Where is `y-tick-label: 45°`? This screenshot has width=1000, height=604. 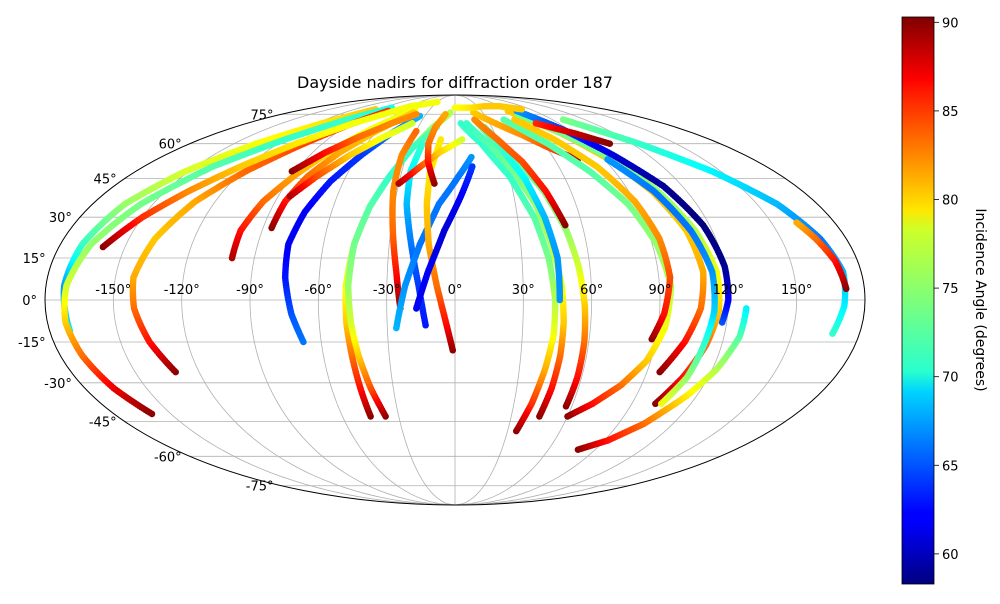 y-tick-label: 45° is located at coordinates (105, 180).